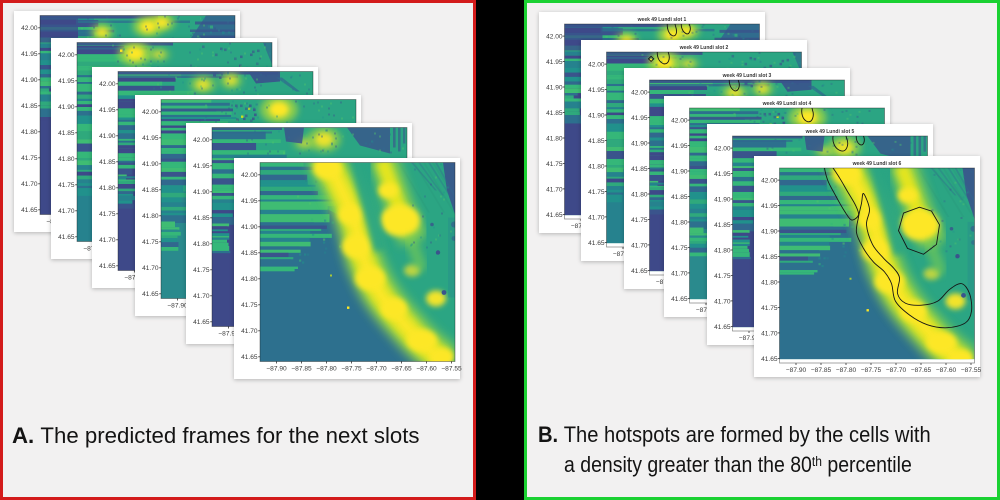 The width and height of the screenshot is (1000, 500). I want to click on svg-text: −87.85, so click(821, 370).